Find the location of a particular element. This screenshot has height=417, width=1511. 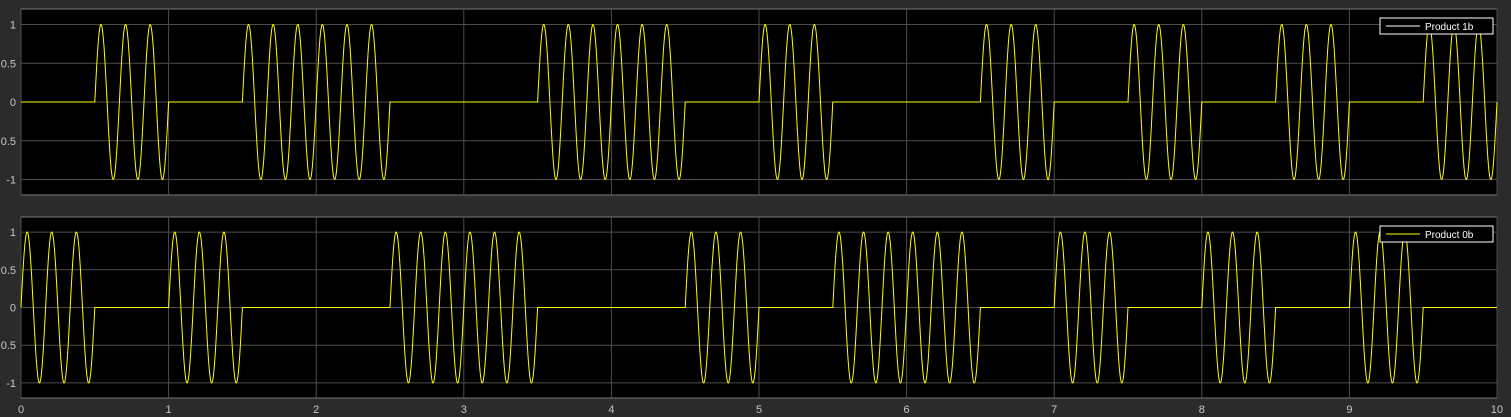

x-tick-label: 7 is located at coordinates (1054, 410).